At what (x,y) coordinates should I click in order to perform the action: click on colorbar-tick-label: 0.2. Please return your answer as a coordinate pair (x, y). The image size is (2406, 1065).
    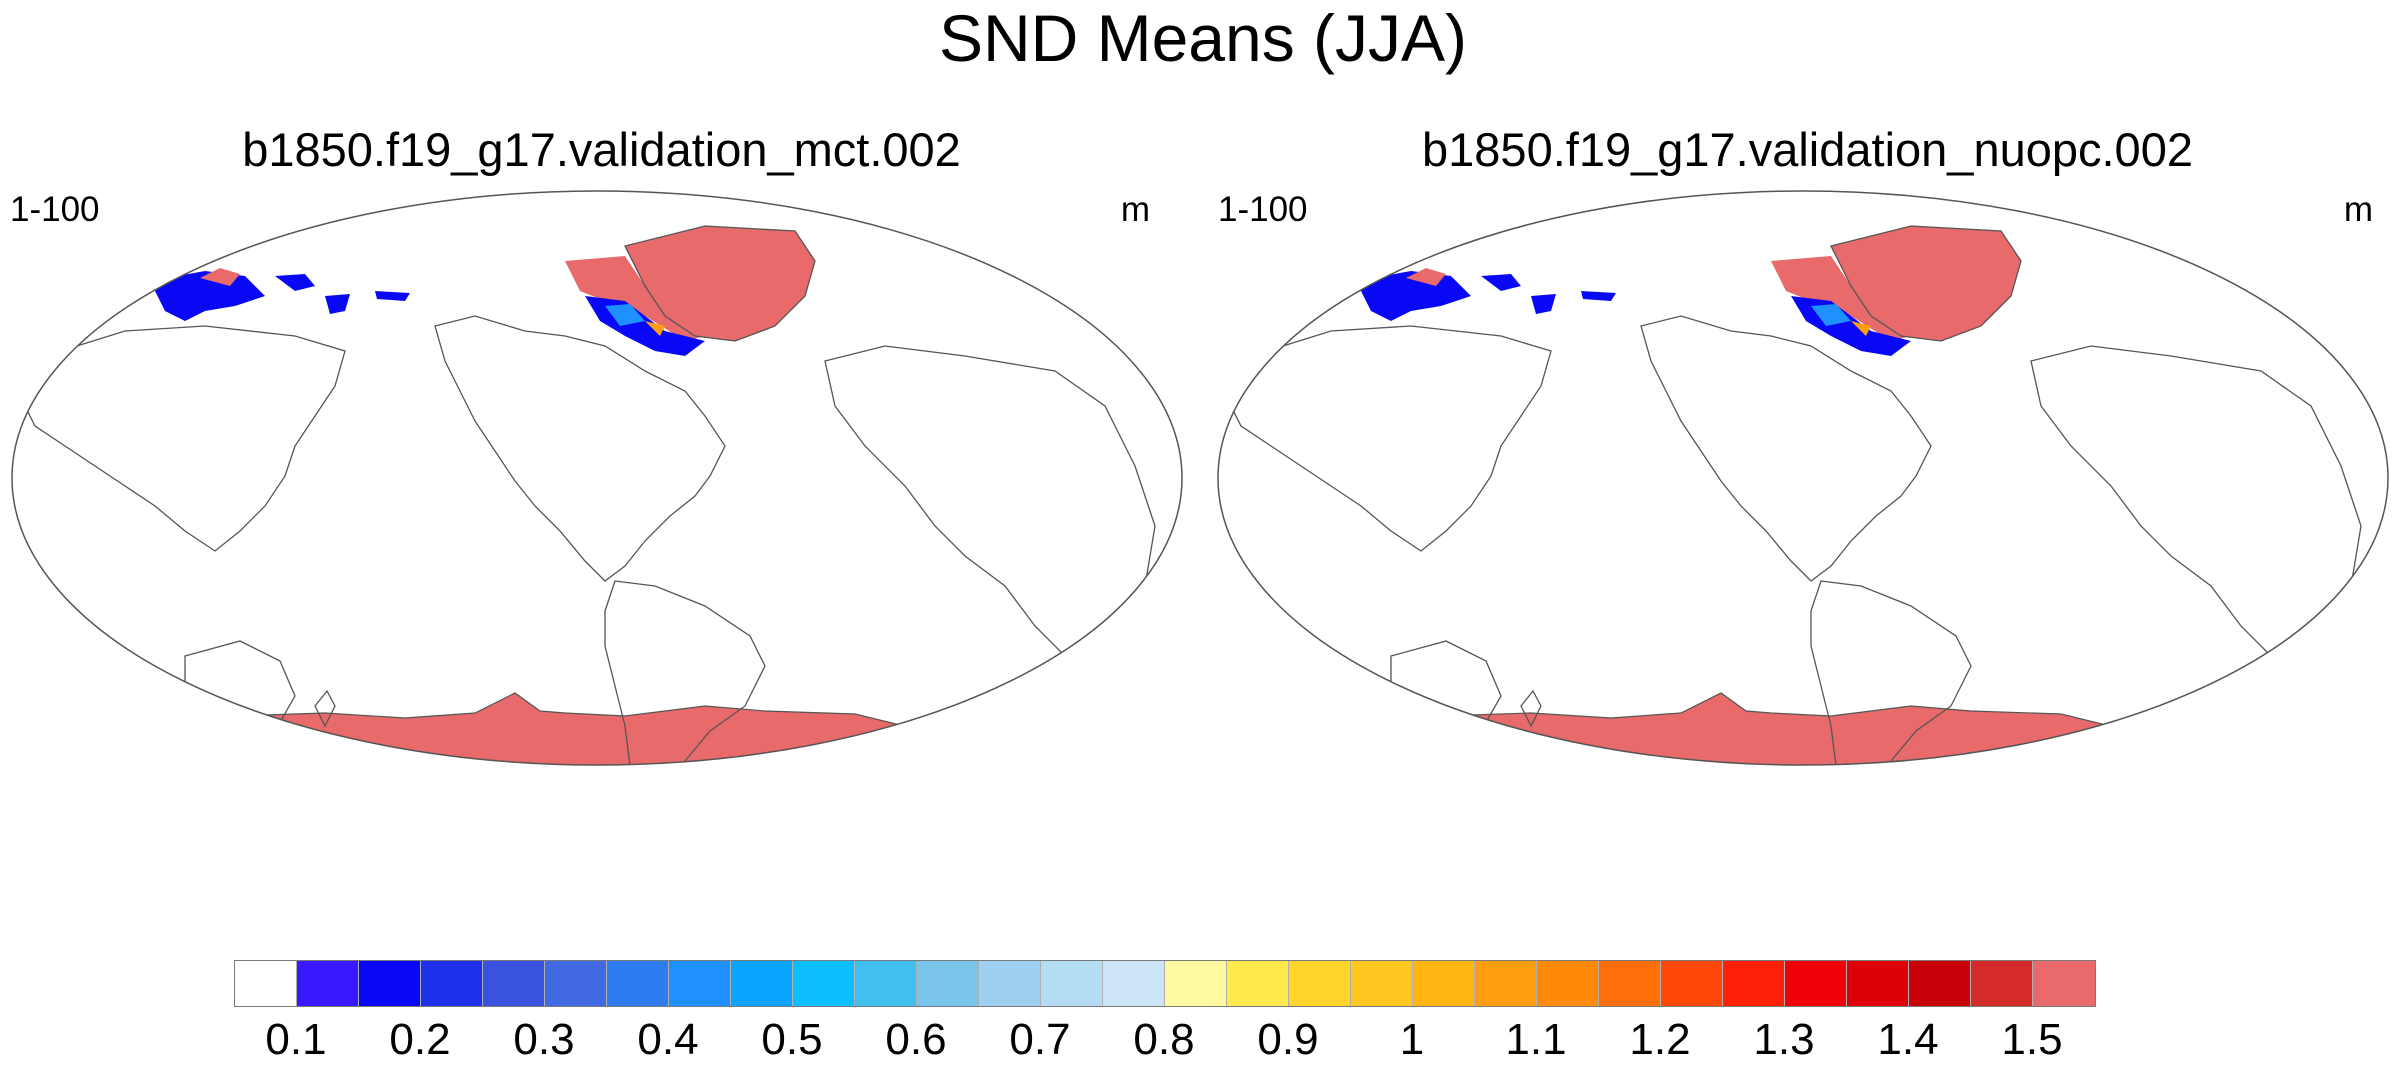
    Looking at the image, I should click on (420, 1039).